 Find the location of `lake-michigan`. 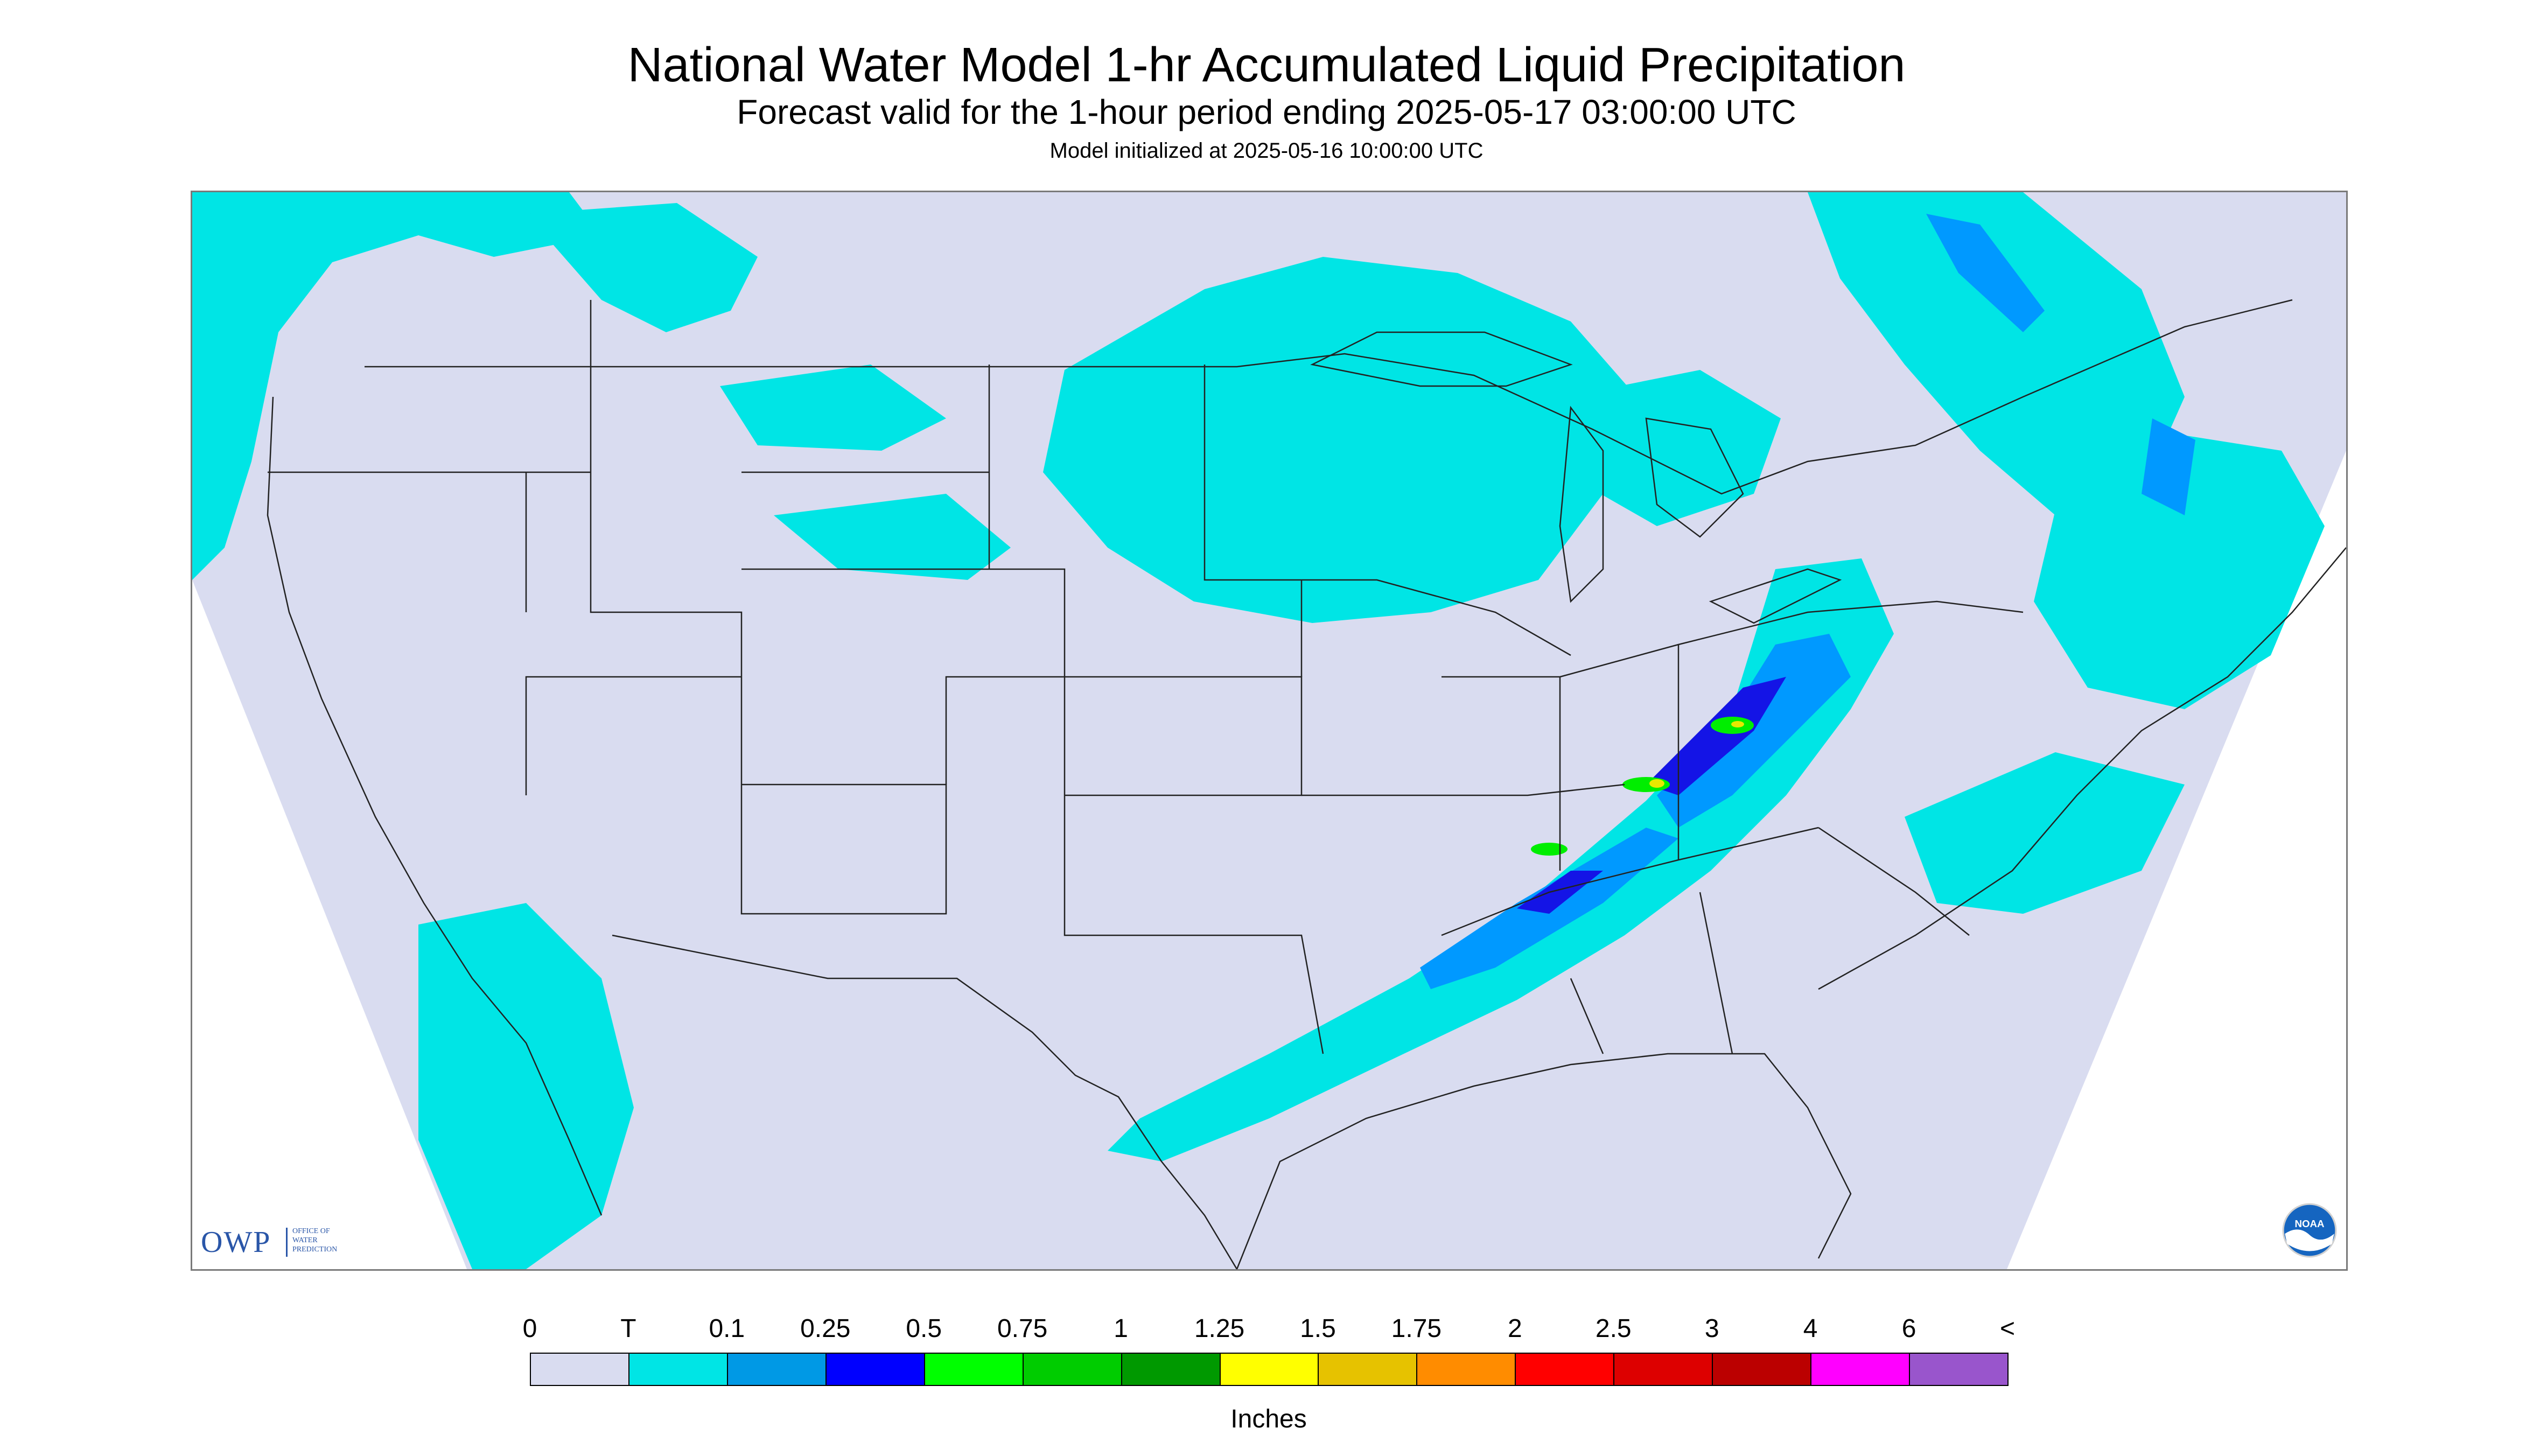

lake-michigan is located at coordinates (1581, 504).